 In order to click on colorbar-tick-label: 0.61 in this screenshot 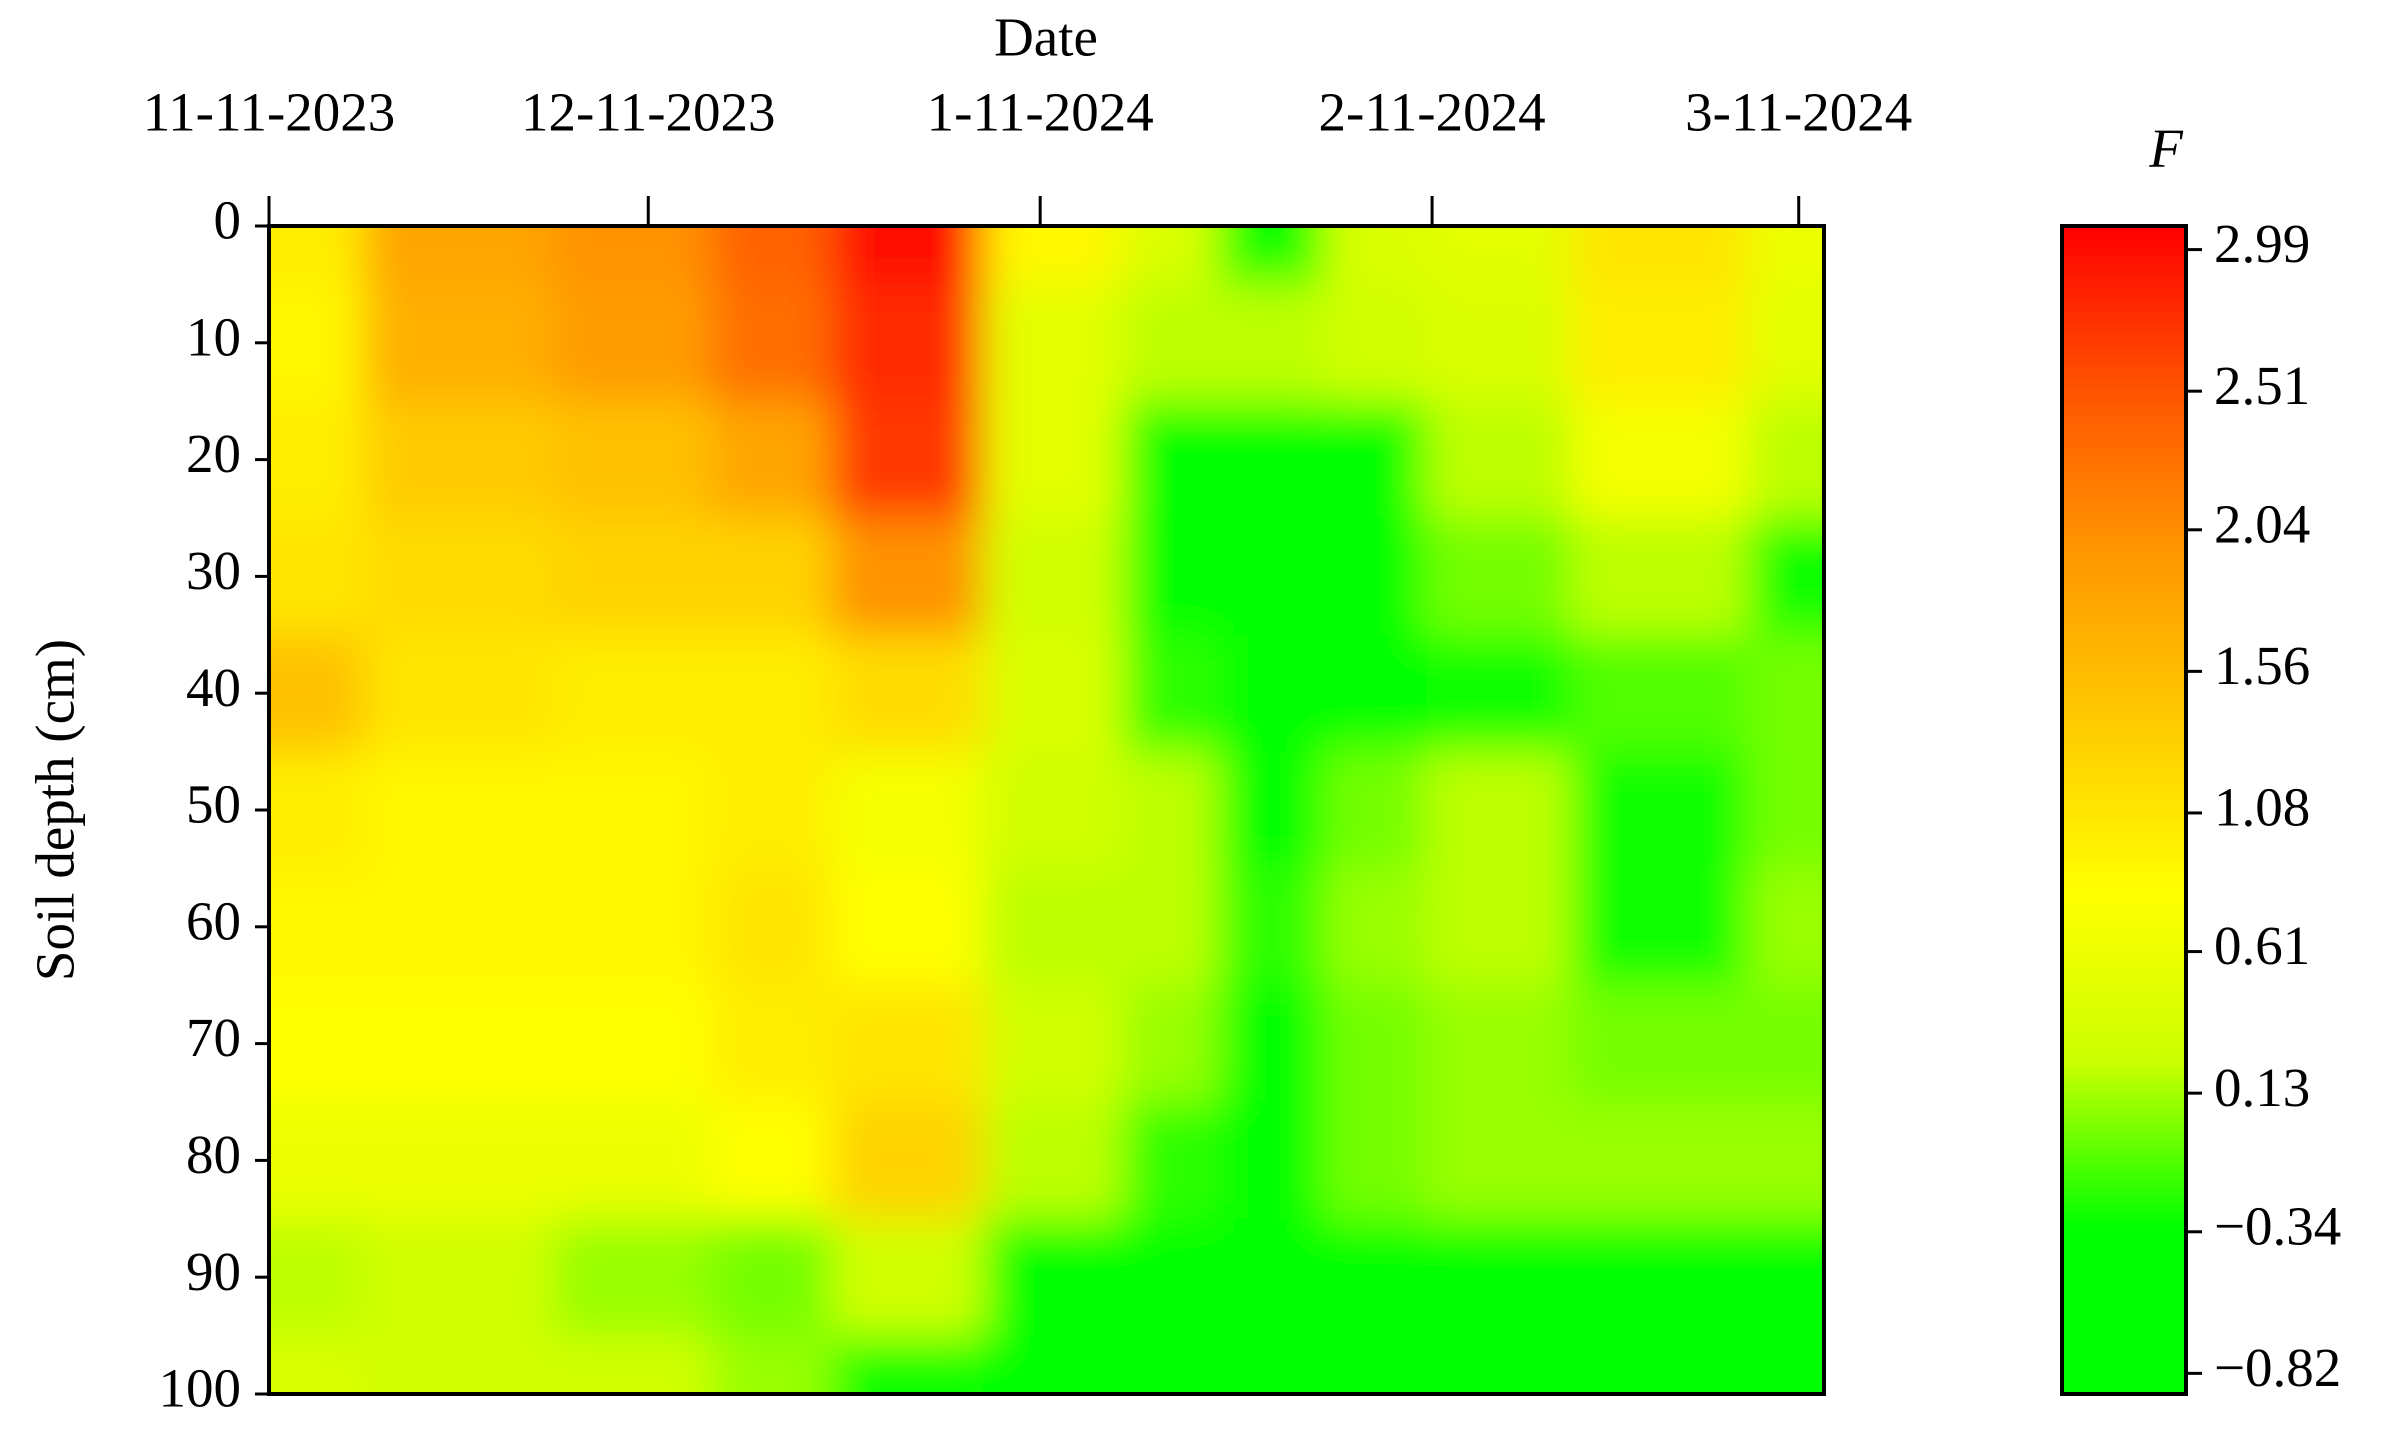, I will do `click(2262, 945)`.